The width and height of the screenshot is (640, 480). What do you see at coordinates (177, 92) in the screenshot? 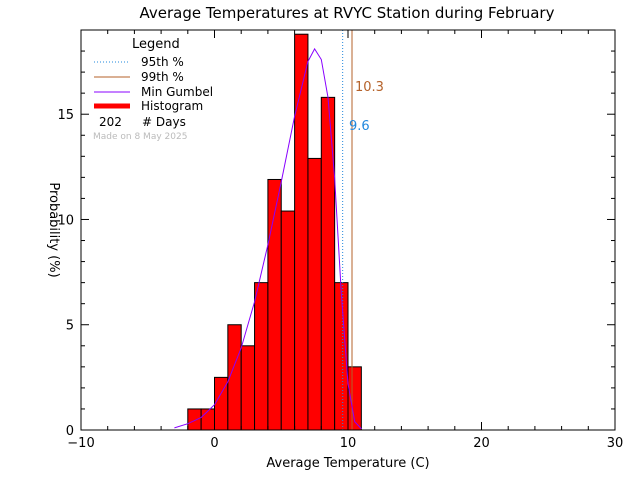
I see `legend-gumbel-label: Min Gumbel` at bounding box center [177, 92].